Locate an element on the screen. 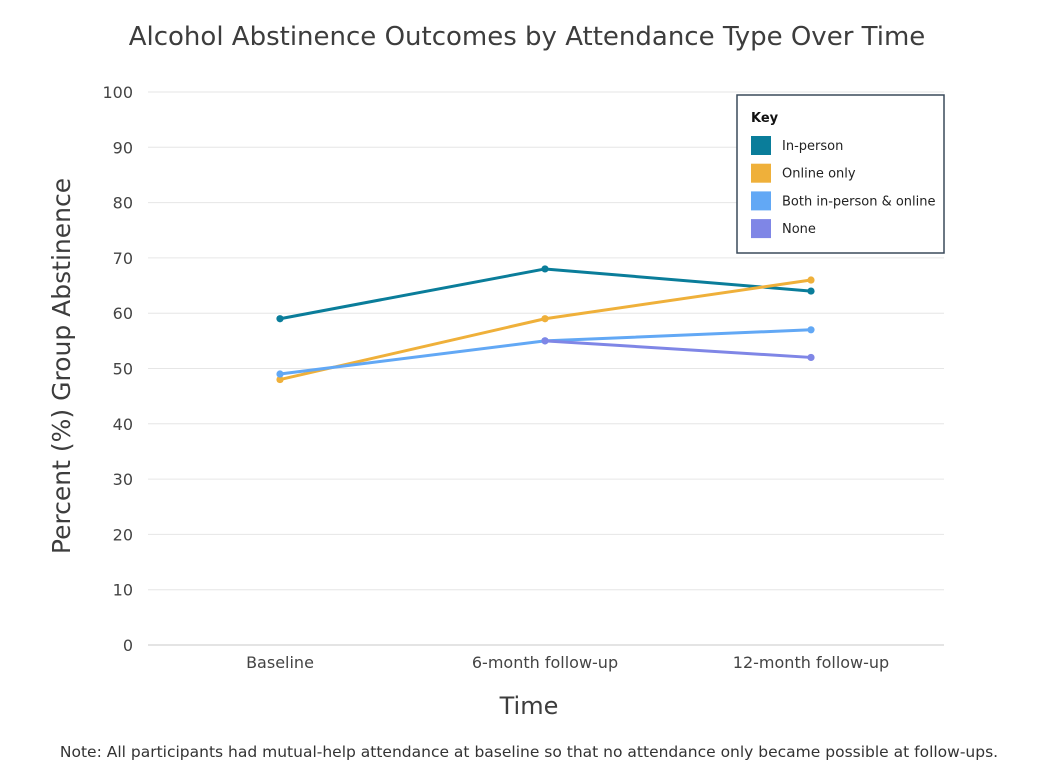 This screenshot has height=768, width=1060. legend-label: In-person is located at coordinates (812, 146).